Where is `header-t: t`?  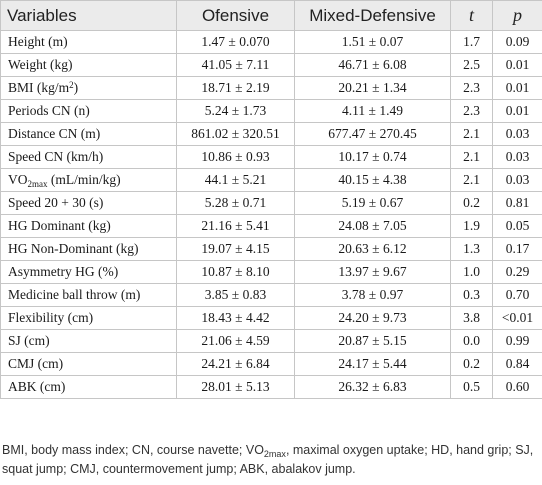
header-t: t is located at coordinates (471, 15).